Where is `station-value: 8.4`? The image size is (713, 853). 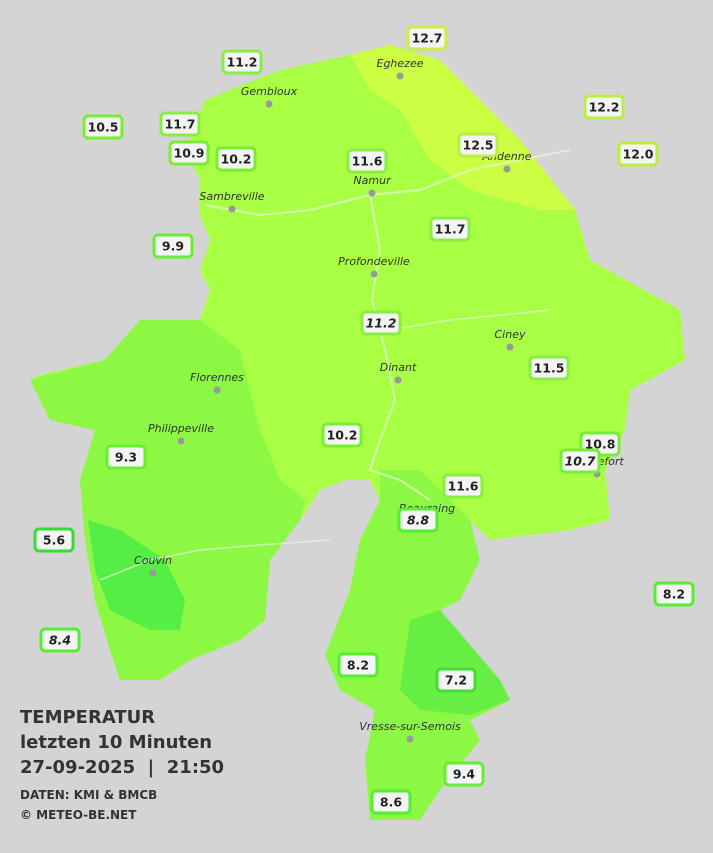
station-value: 8.4 is located at coordinates (60, 640).